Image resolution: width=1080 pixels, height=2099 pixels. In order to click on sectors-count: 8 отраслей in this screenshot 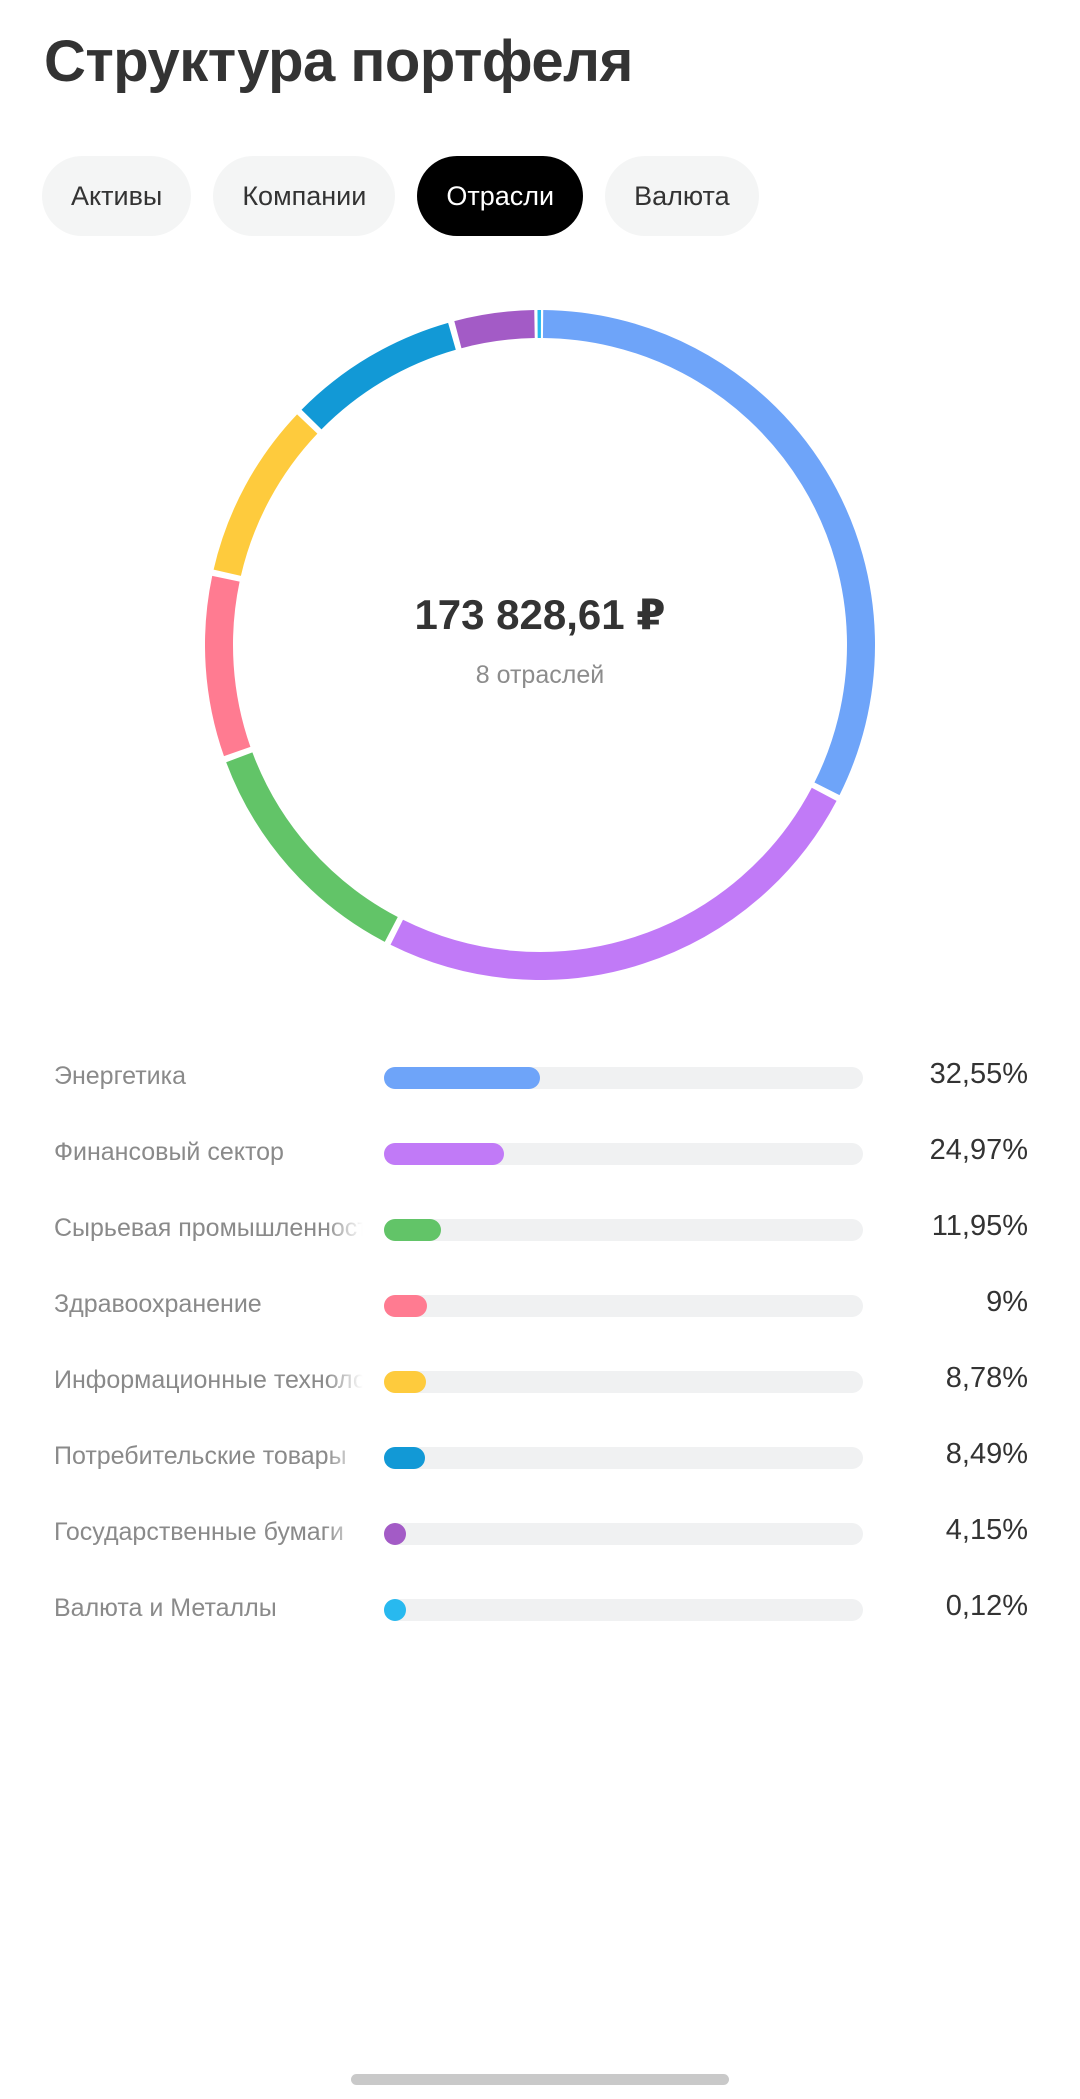, I will do `click(540, 675)`.